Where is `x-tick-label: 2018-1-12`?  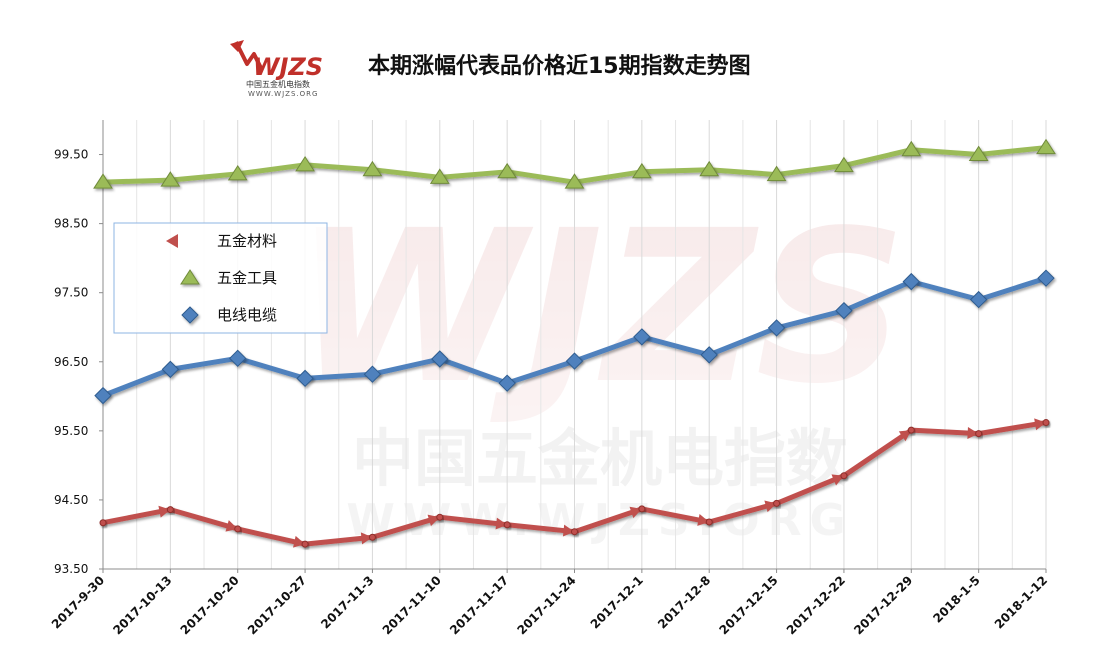
x-tick-label: 2018-1-12 is located at coordinates (1021, 602).